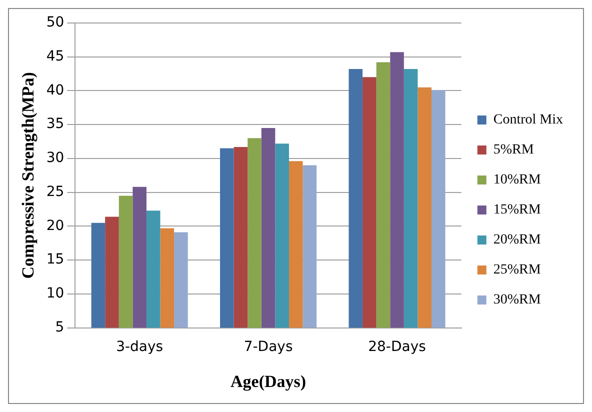  I want to click on y-tick-label: 30, so click(55, 158).